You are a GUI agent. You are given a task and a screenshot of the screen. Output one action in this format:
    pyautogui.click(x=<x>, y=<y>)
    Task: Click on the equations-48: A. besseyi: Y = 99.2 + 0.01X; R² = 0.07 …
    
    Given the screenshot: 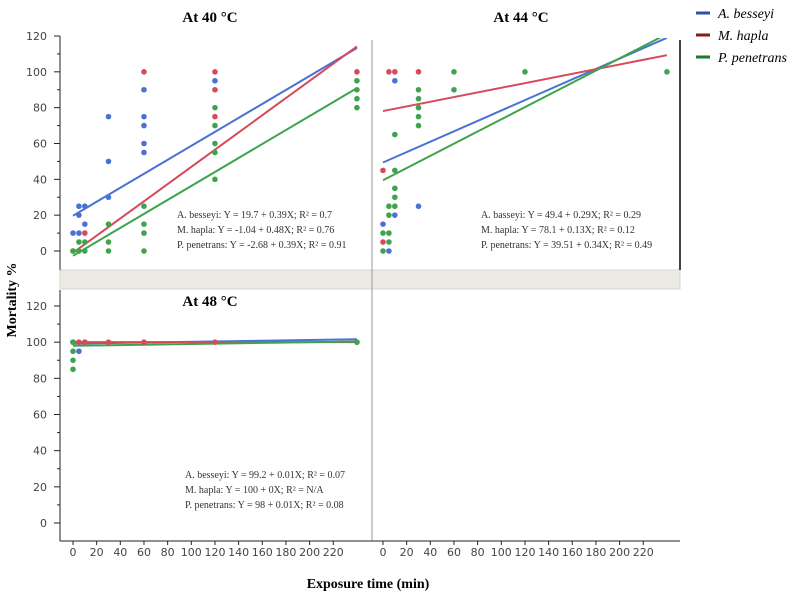 What is the action you would take?
    pyautogui.click(x=265, y=490)
    